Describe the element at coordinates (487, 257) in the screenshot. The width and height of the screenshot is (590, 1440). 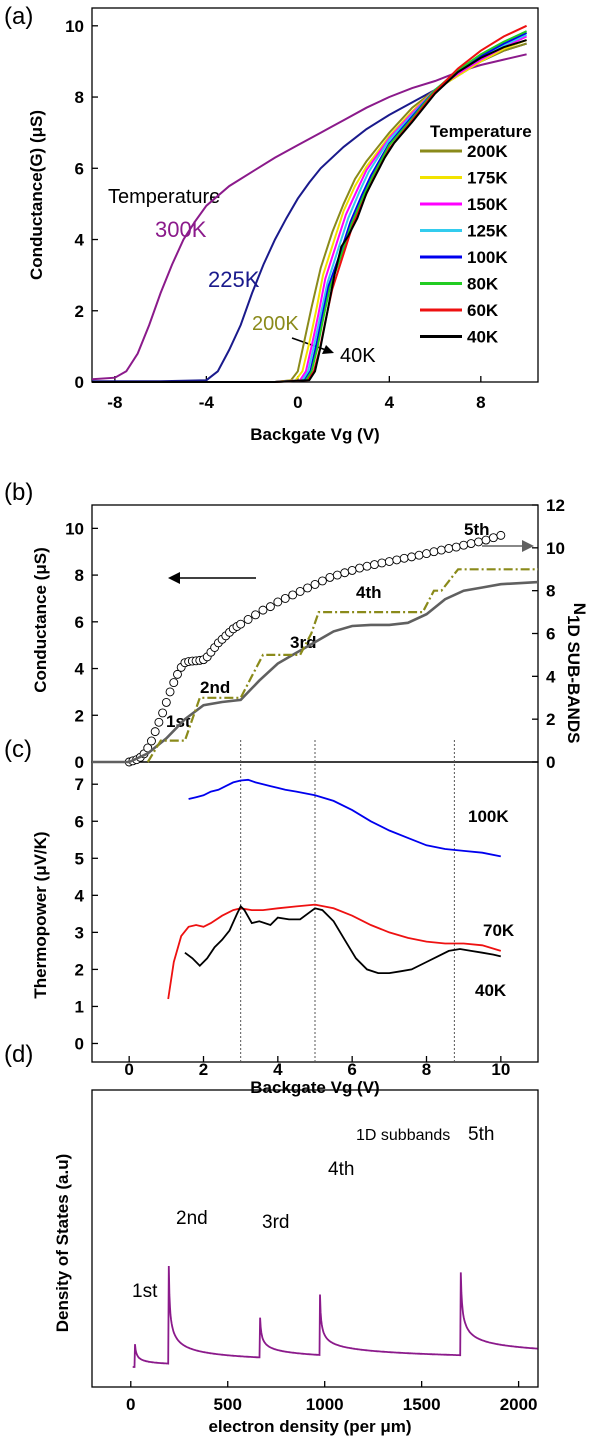
I see `panel-a-legend-label: 100K` at that location.